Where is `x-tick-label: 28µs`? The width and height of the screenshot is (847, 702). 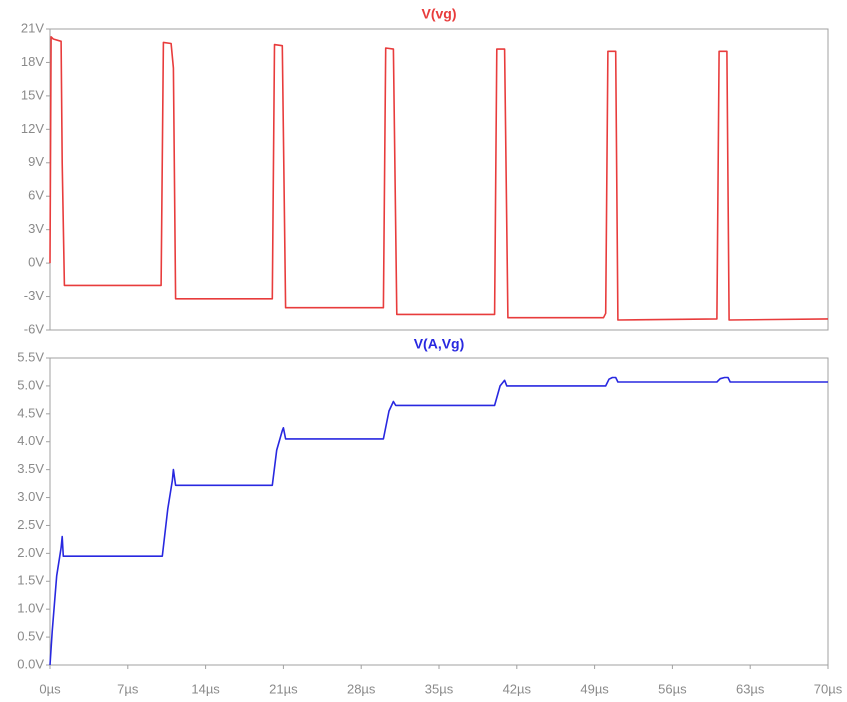 x-tick-label: 28µs is located at coordinates (361, 688).